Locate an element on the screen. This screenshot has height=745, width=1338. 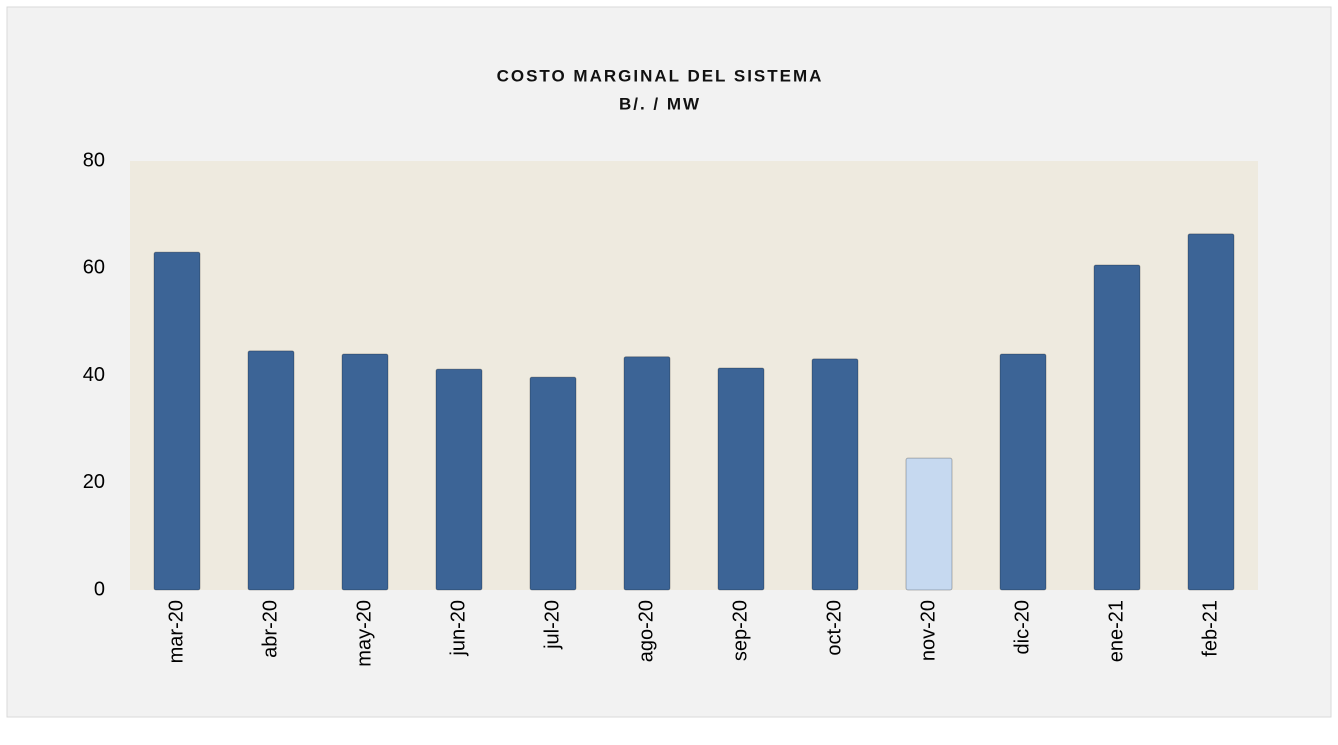
y-tick-label: 80 is located at coordinates (94, 160).